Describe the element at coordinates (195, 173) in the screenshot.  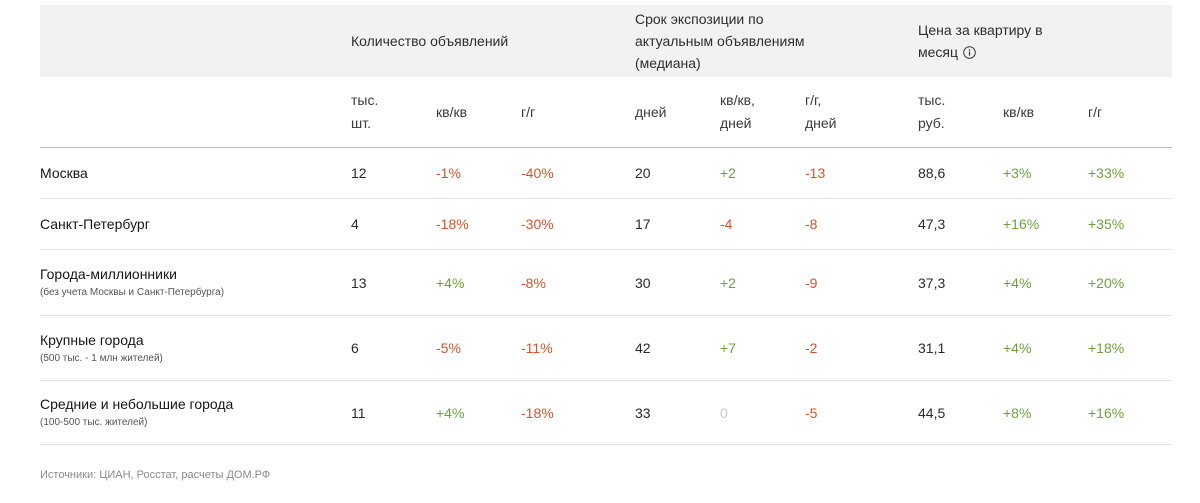
I see `region-label: Москва` at that location.